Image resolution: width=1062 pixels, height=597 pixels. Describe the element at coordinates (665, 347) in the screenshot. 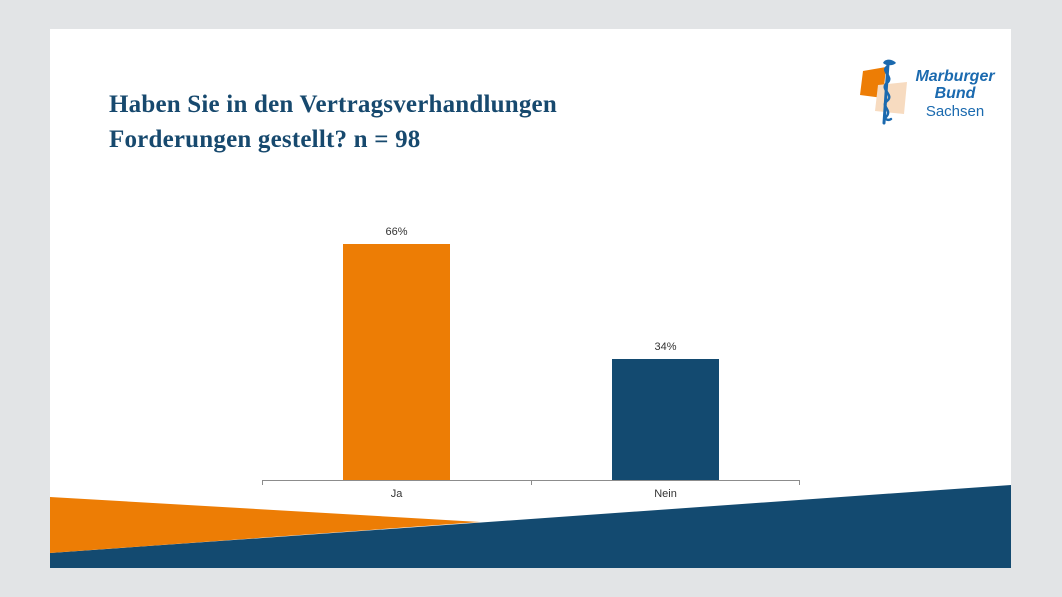

I see `bar-value-label-nein: 34%` at that location.